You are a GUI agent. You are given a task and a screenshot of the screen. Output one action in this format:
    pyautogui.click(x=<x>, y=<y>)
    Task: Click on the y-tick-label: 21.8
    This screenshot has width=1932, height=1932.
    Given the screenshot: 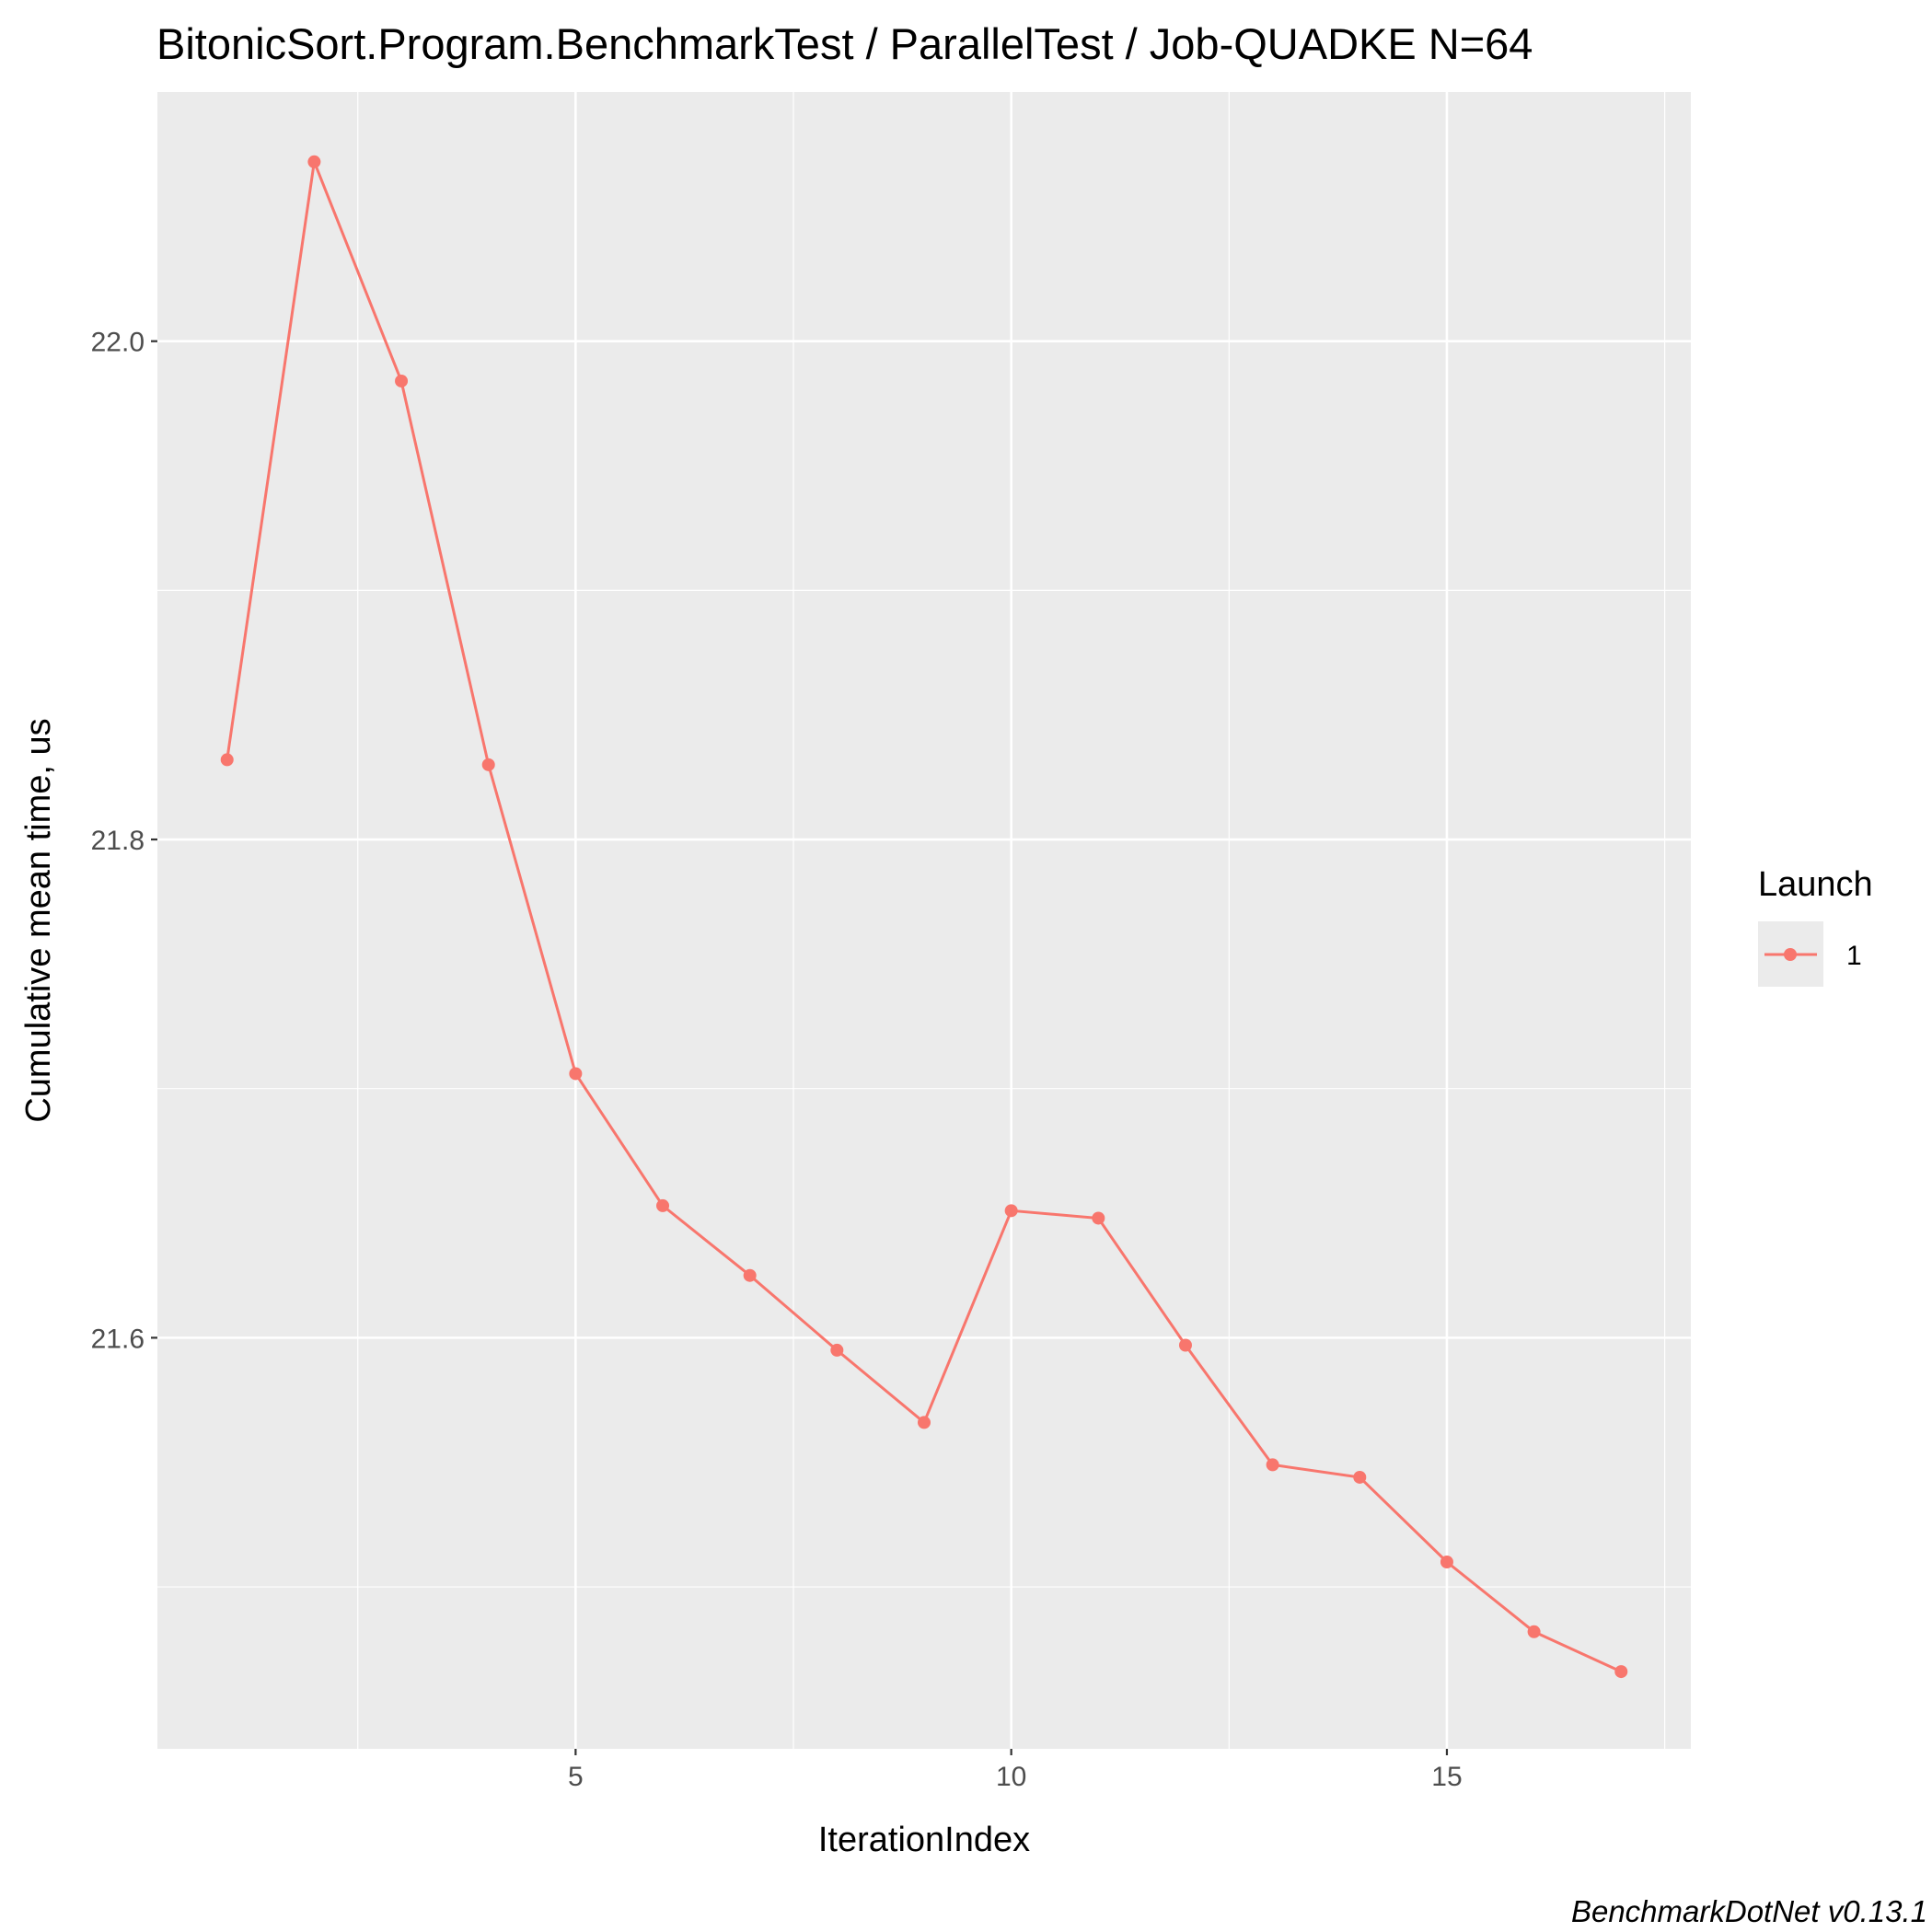 What is the action you would take?
    pyautogui.click(x=118, y=841)
    